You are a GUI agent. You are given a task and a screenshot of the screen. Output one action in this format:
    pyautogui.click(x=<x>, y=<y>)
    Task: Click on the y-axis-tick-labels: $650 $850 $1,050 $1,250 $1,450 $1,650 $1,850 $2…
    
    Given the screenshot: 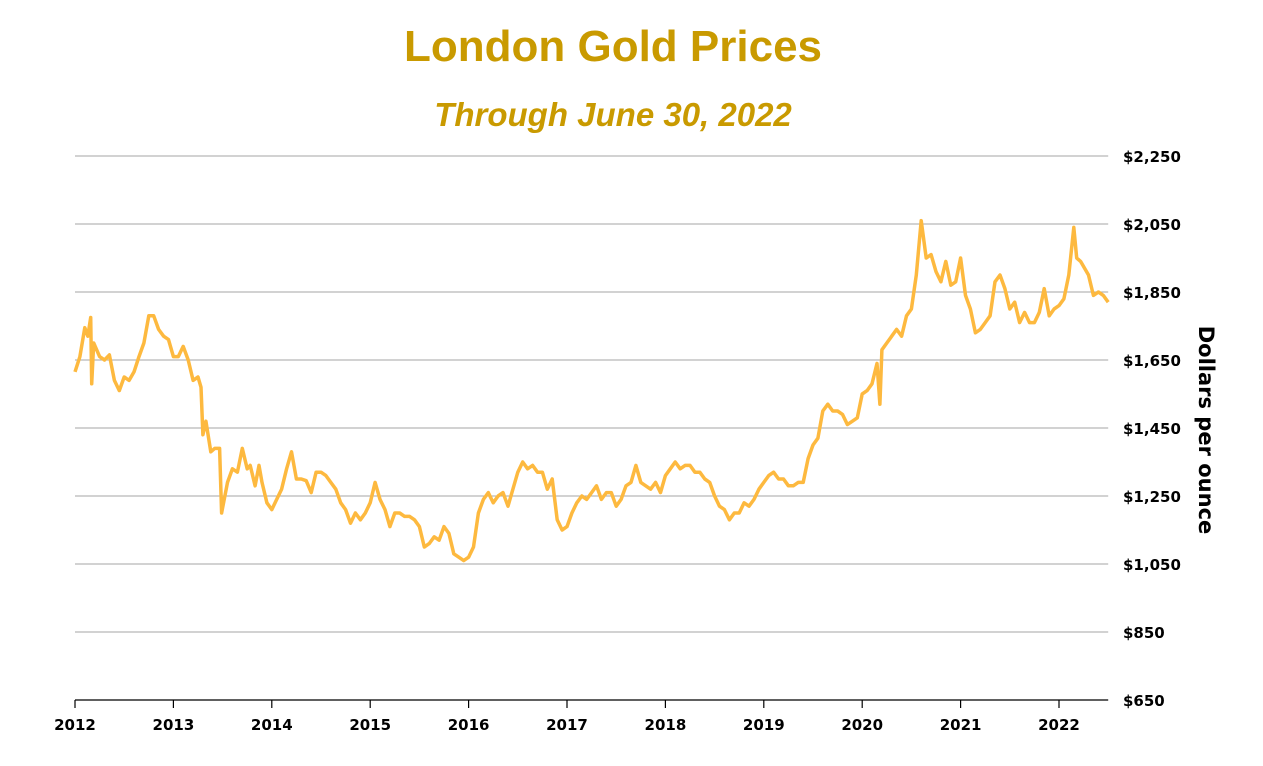 What is the action you would take?
    pyautogui.click(x=1152, y=429)
    